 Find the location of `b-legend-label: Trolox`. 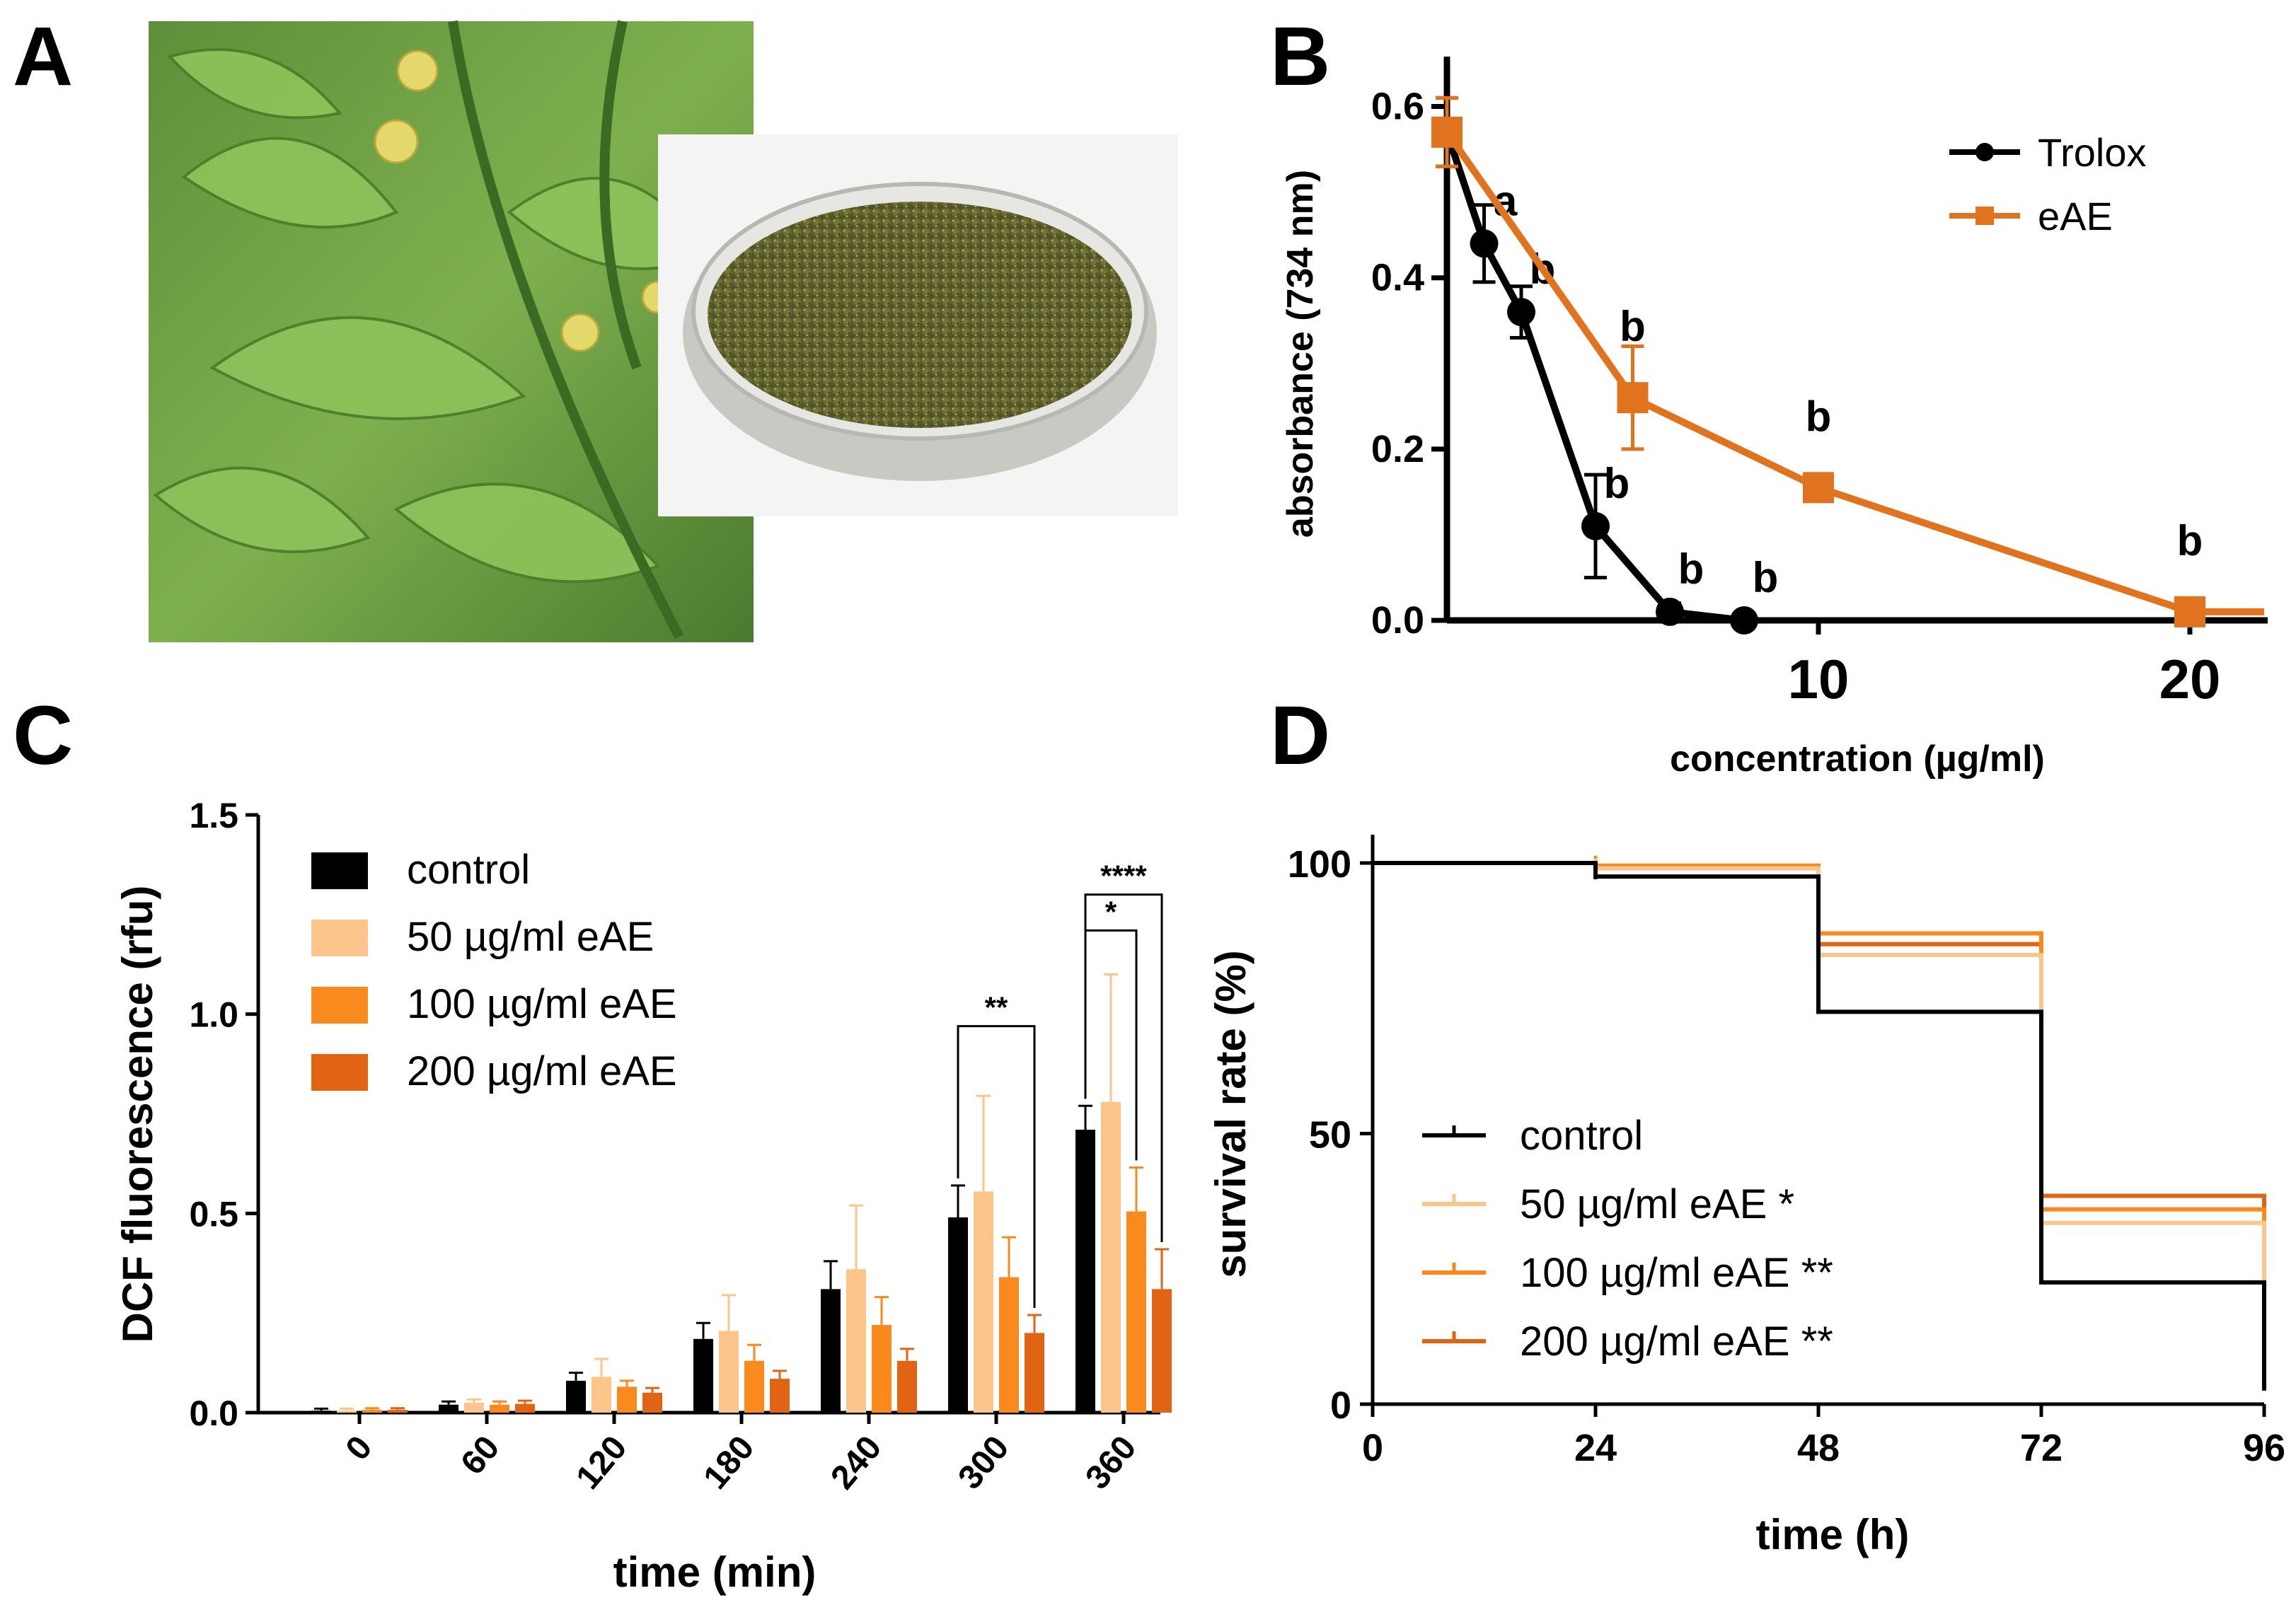

b-legend-label: Trolox is located at coordinates (2092, 152).